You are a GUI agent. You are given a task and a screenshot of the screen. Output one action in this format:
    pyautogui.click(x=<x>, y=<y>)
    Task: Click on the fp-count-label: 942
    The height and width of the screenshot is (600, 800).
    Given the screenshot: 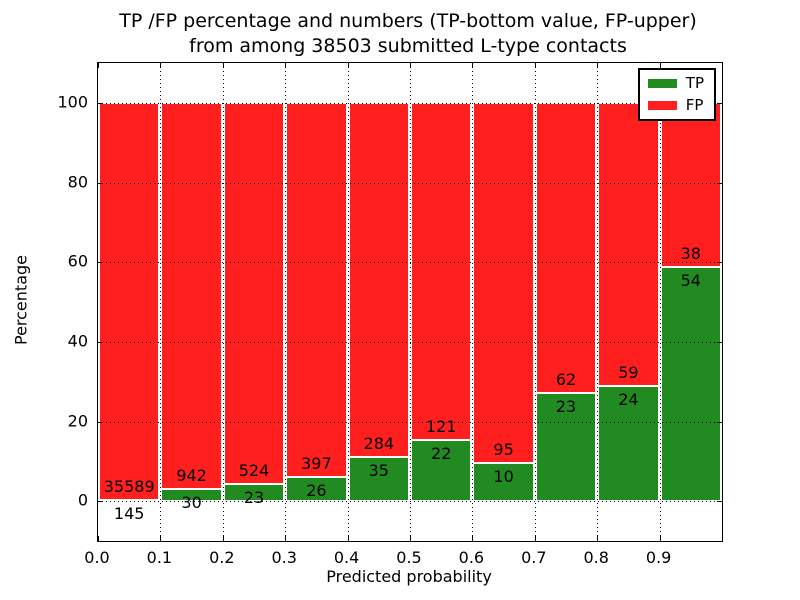 What is the action you would take?
    pyautogui.click(x=191, y=475)
    